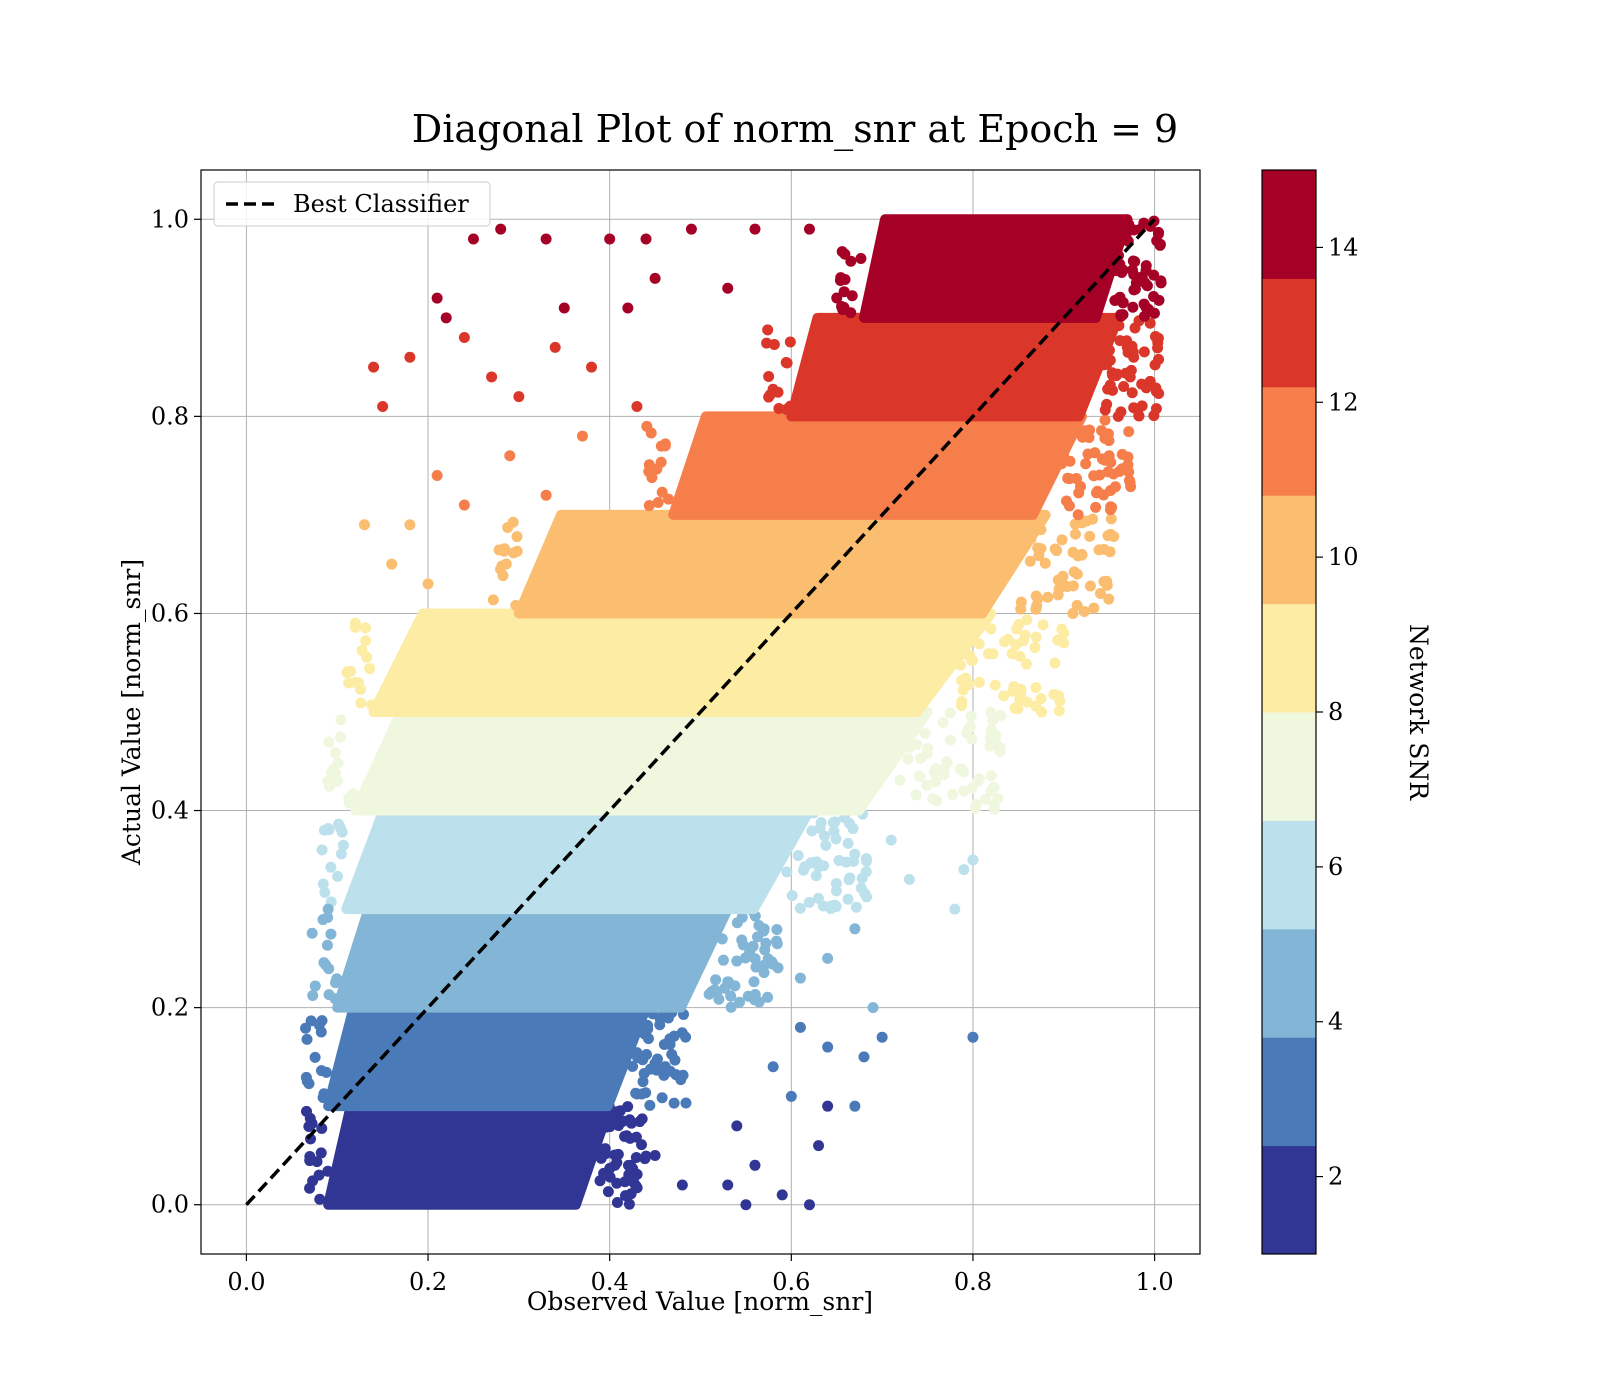 The width and height of the screenshot is (1600, 1400). What do you see at coordinates (1335, 867) in the screenshot?
I see `colorbar-tick-label: 6` at bounding box center [1335, 867].